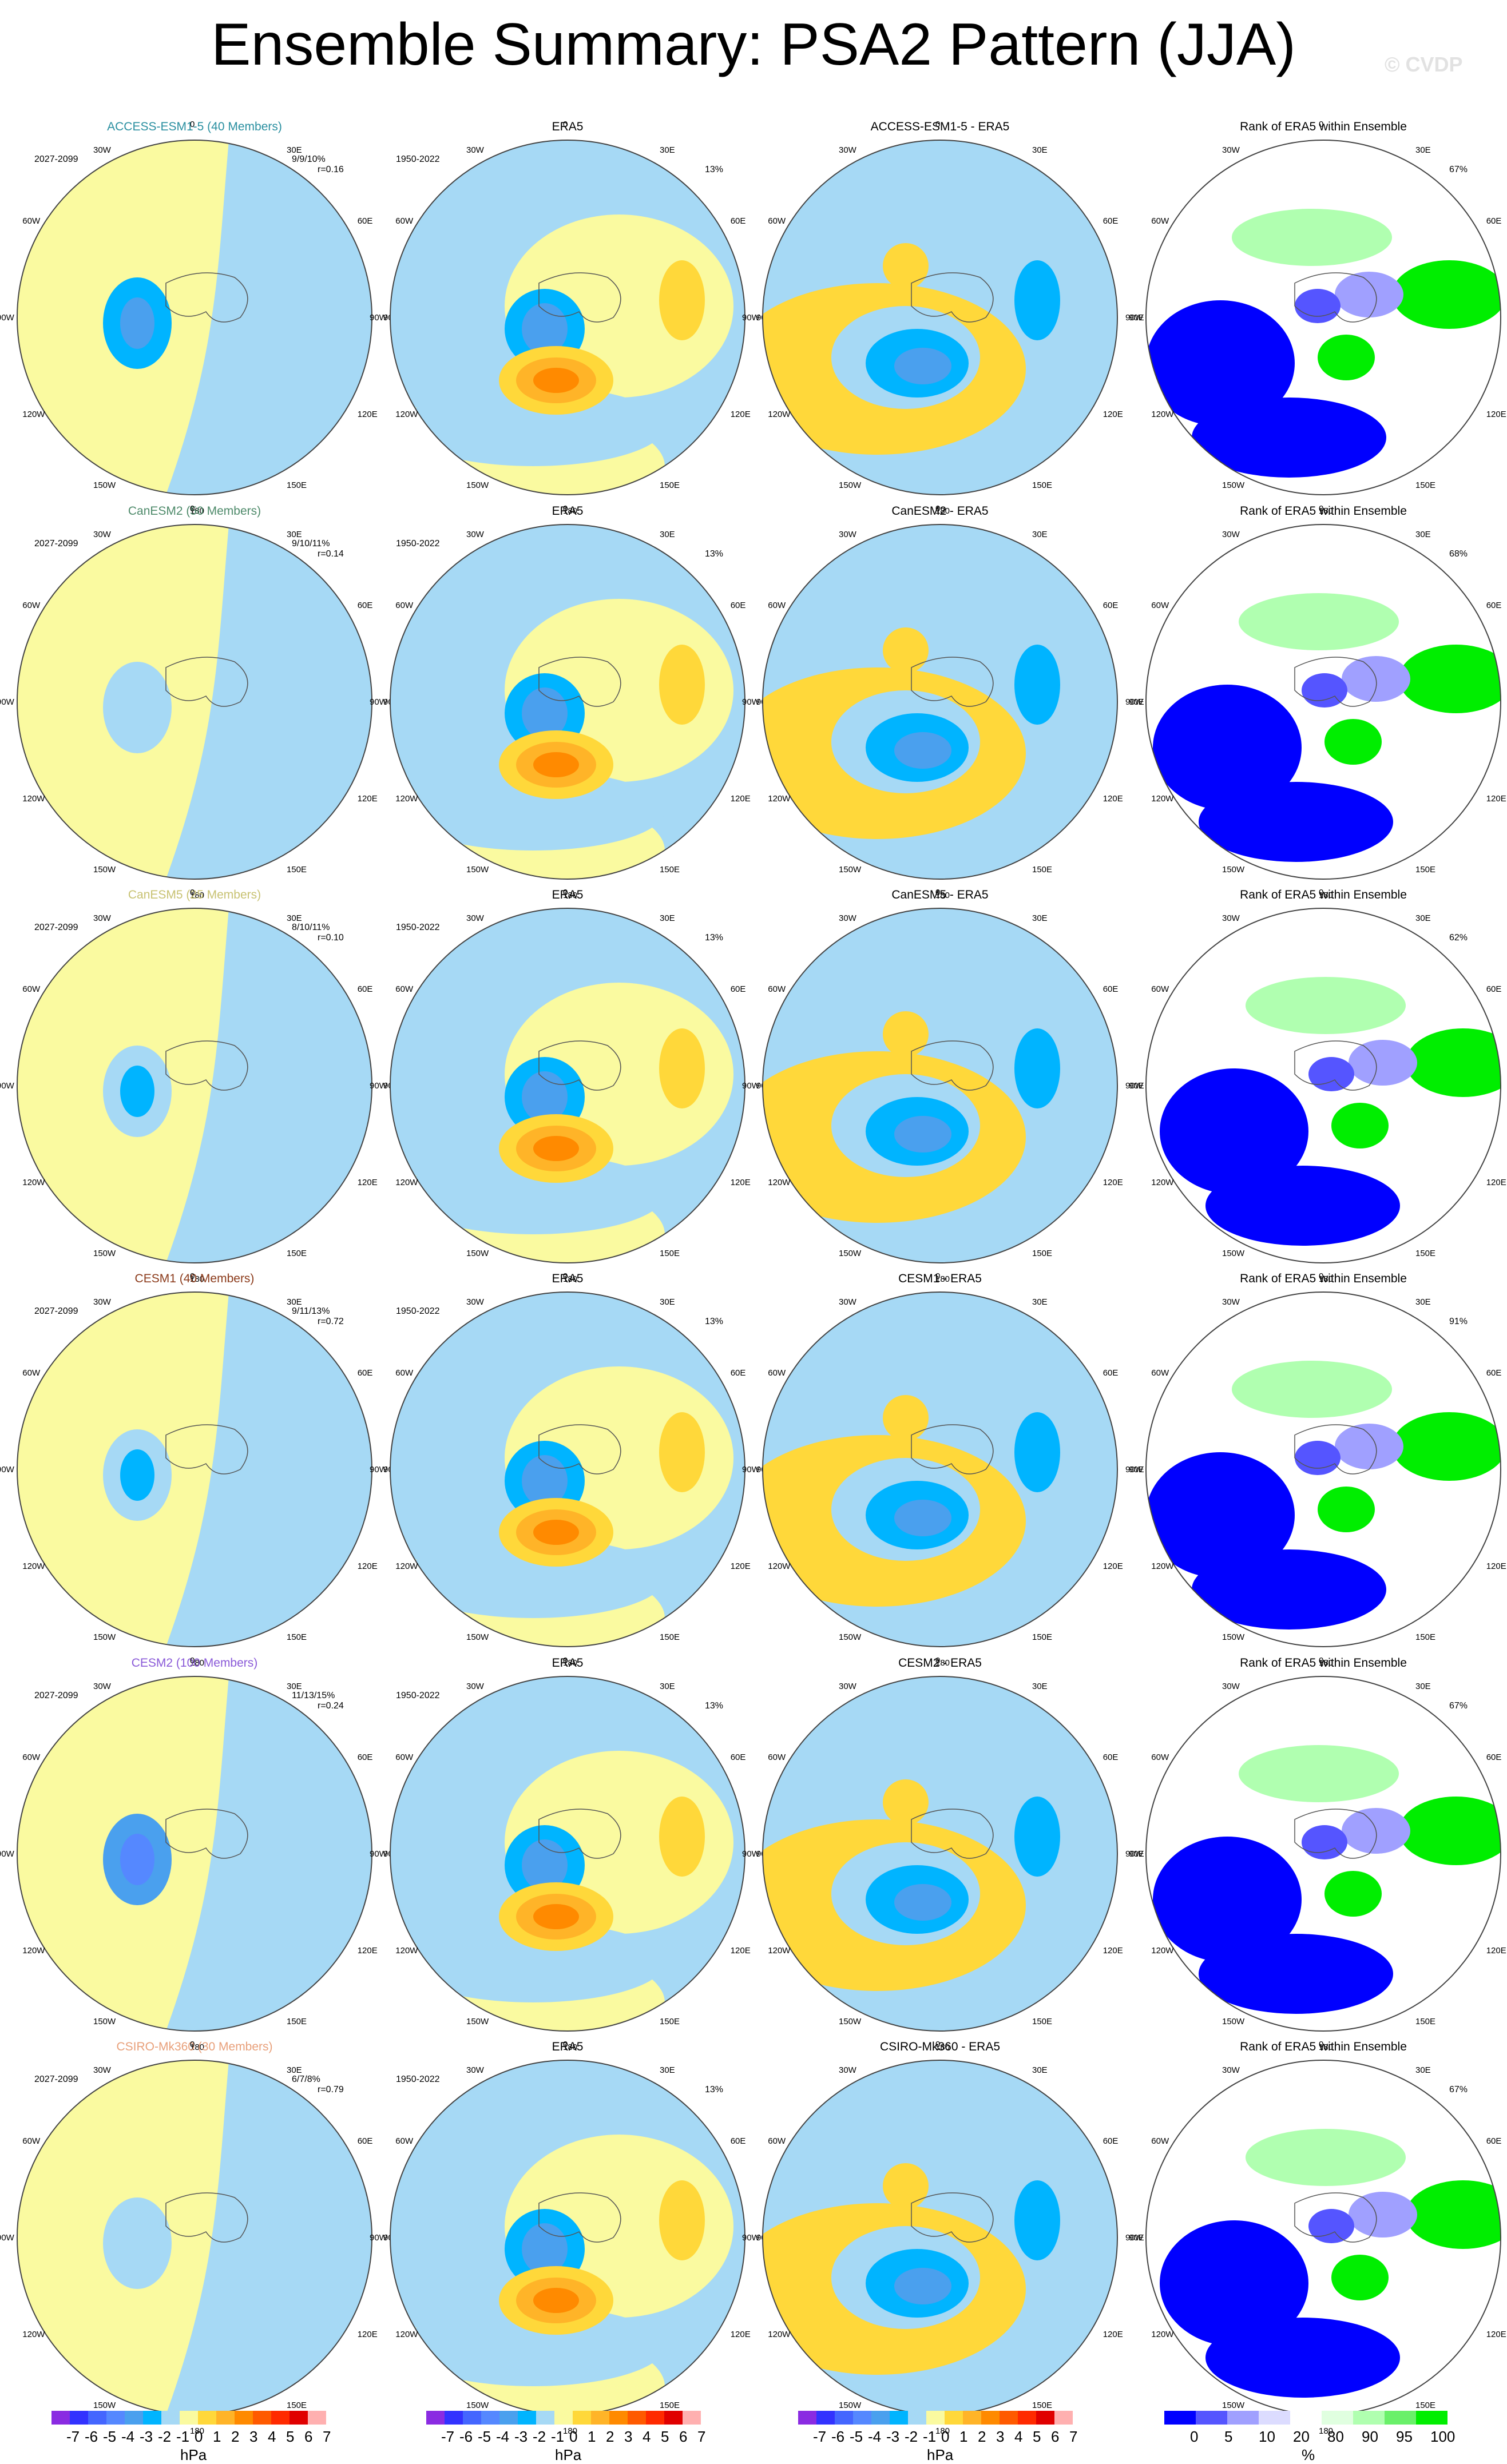  Describe the element at coordinates (331, 169) in the screenshot. I see `corr-label: r=0.16` at that location.